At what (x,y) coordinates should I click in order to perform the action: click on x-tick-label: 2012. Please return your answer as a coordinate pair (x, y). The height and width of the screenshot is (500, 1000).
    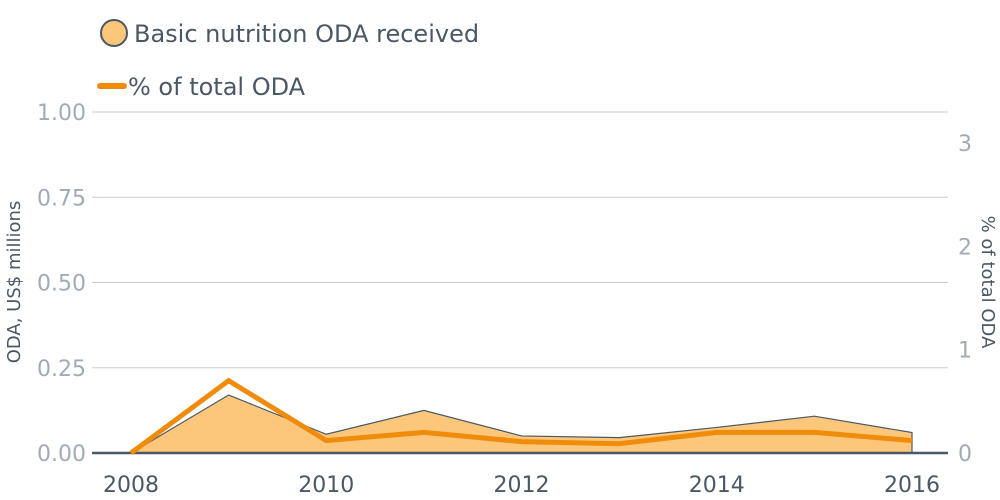
    Looking at the image, I should click on (522, 485).